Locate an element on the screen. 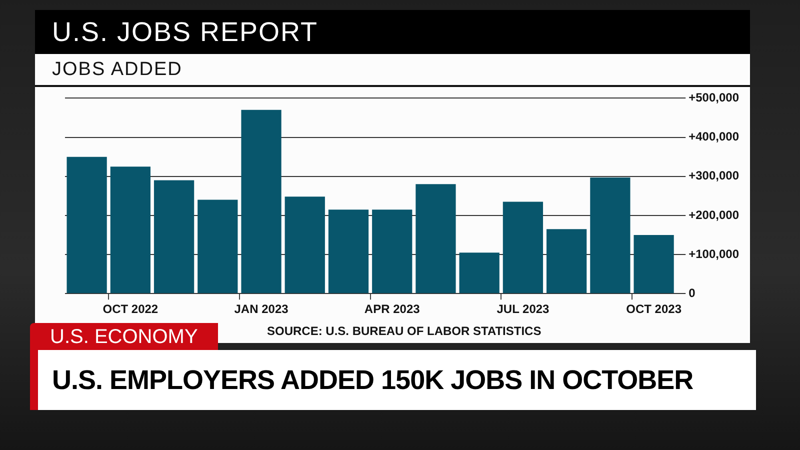  text: U.S. EMPLOYERS ADDED 150K JOBS IN OCTOBER is located at coordinates (393, 380).